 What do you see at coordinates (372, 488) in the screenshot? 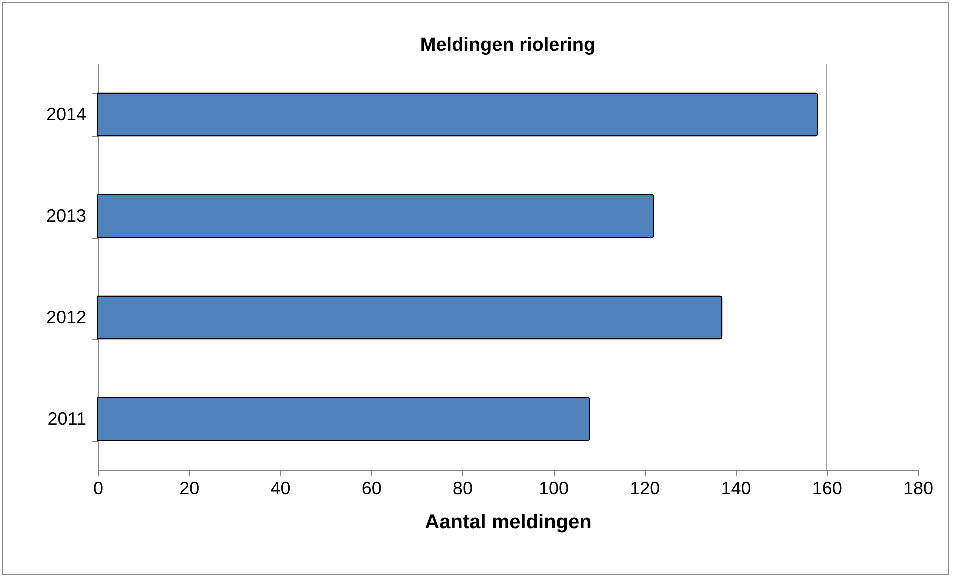
I see `x-tick-label: 60` at bounding box center [372, 488].